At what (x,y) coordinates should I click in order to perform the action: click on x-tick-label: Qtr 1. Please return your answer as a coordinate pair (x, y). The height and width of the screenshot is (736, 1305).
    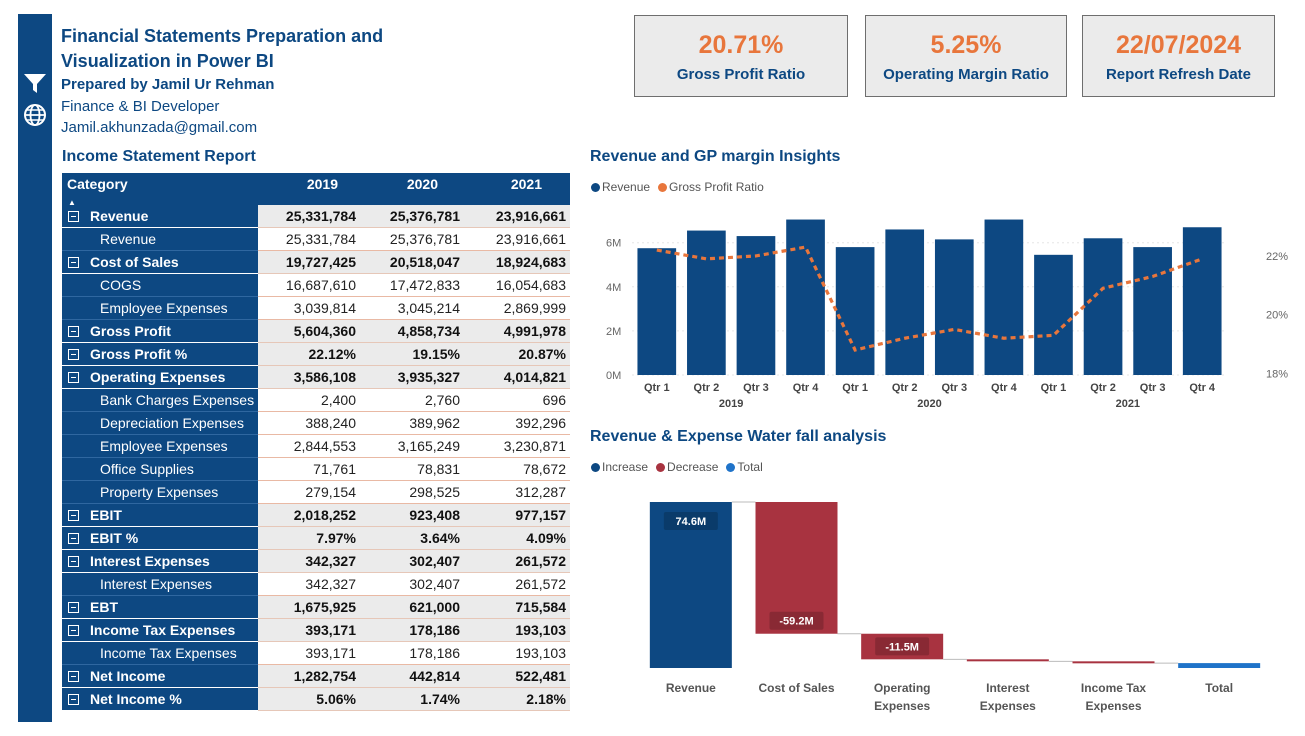
    Looking at the image, I should click on (1054, 388).